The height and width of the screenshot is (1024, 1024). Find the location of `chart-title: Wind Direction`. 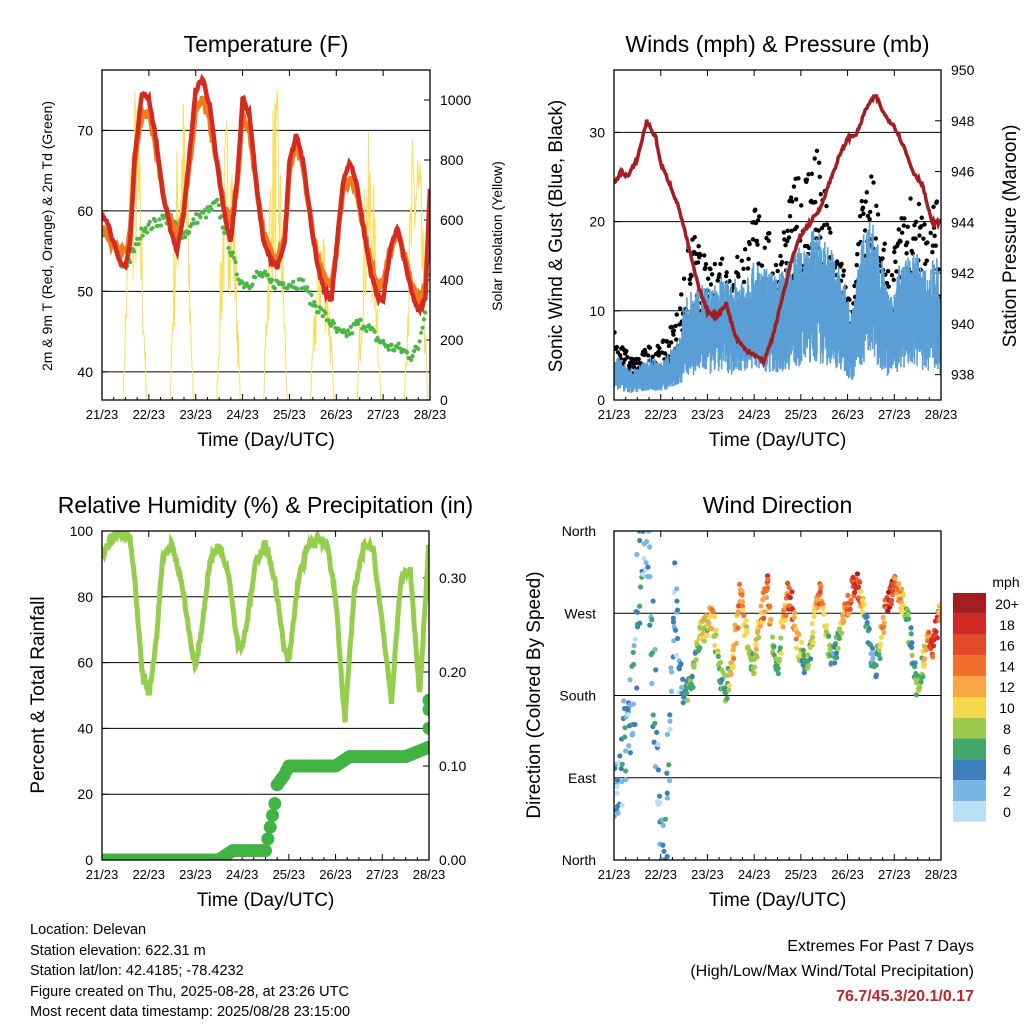

chart-title: Wind Direction is located at coordinates (778, 505).